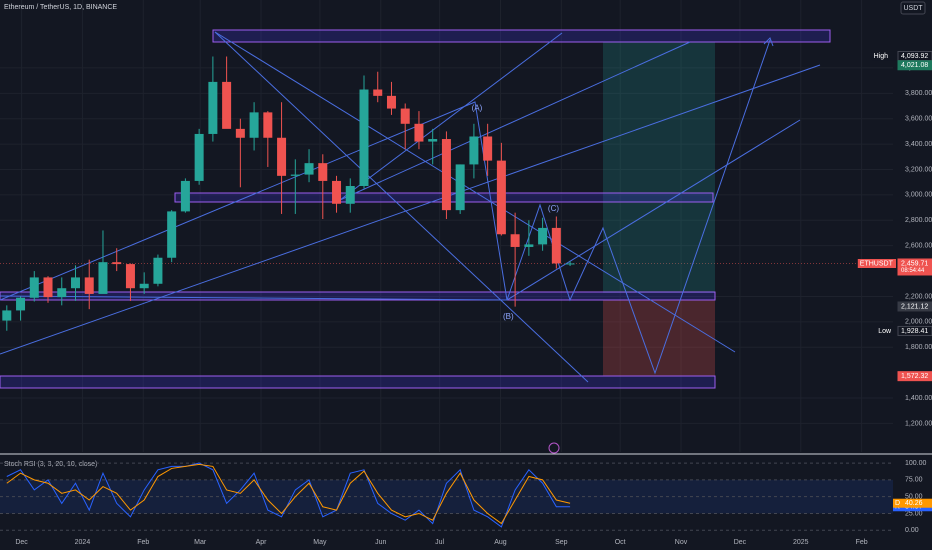 This screenshot has height=550, width=932. I want to click on x-tick-label: 2025, so click(801, 542).